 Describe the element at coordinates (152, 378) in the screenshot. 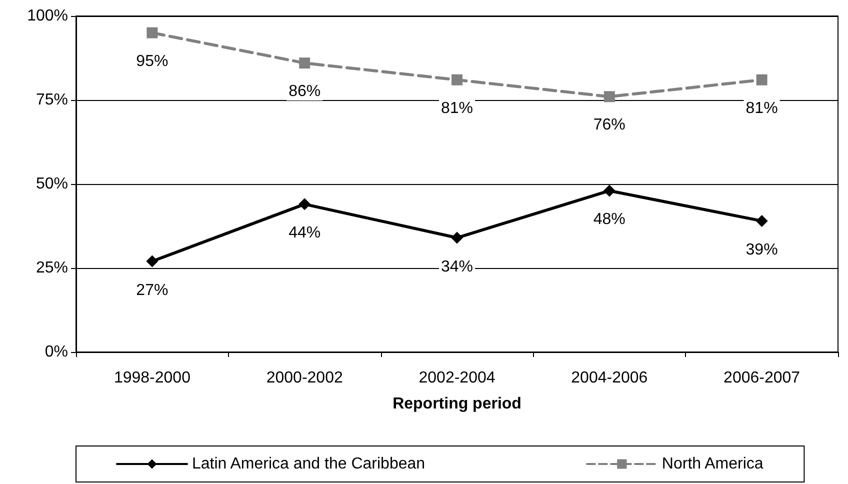

I see `x-tick-label: 1998-2000` at that location.